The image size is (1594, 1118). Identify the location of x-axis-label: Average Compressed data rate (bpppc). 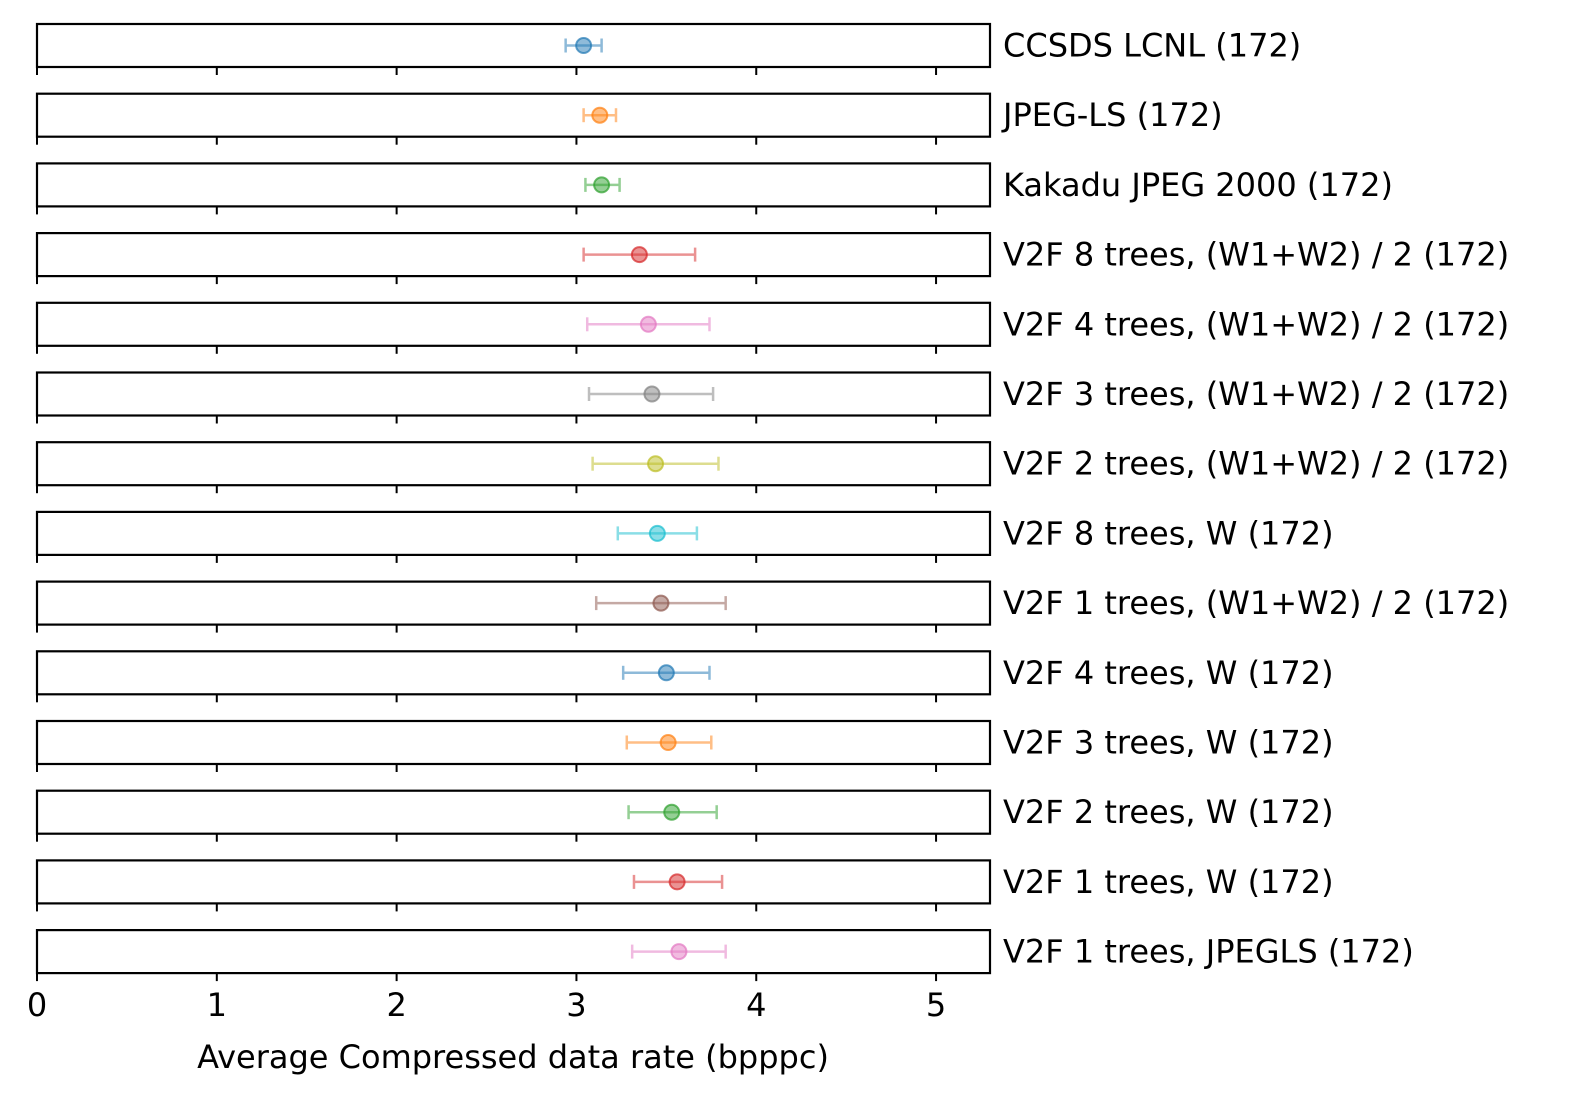
(513, 1057).